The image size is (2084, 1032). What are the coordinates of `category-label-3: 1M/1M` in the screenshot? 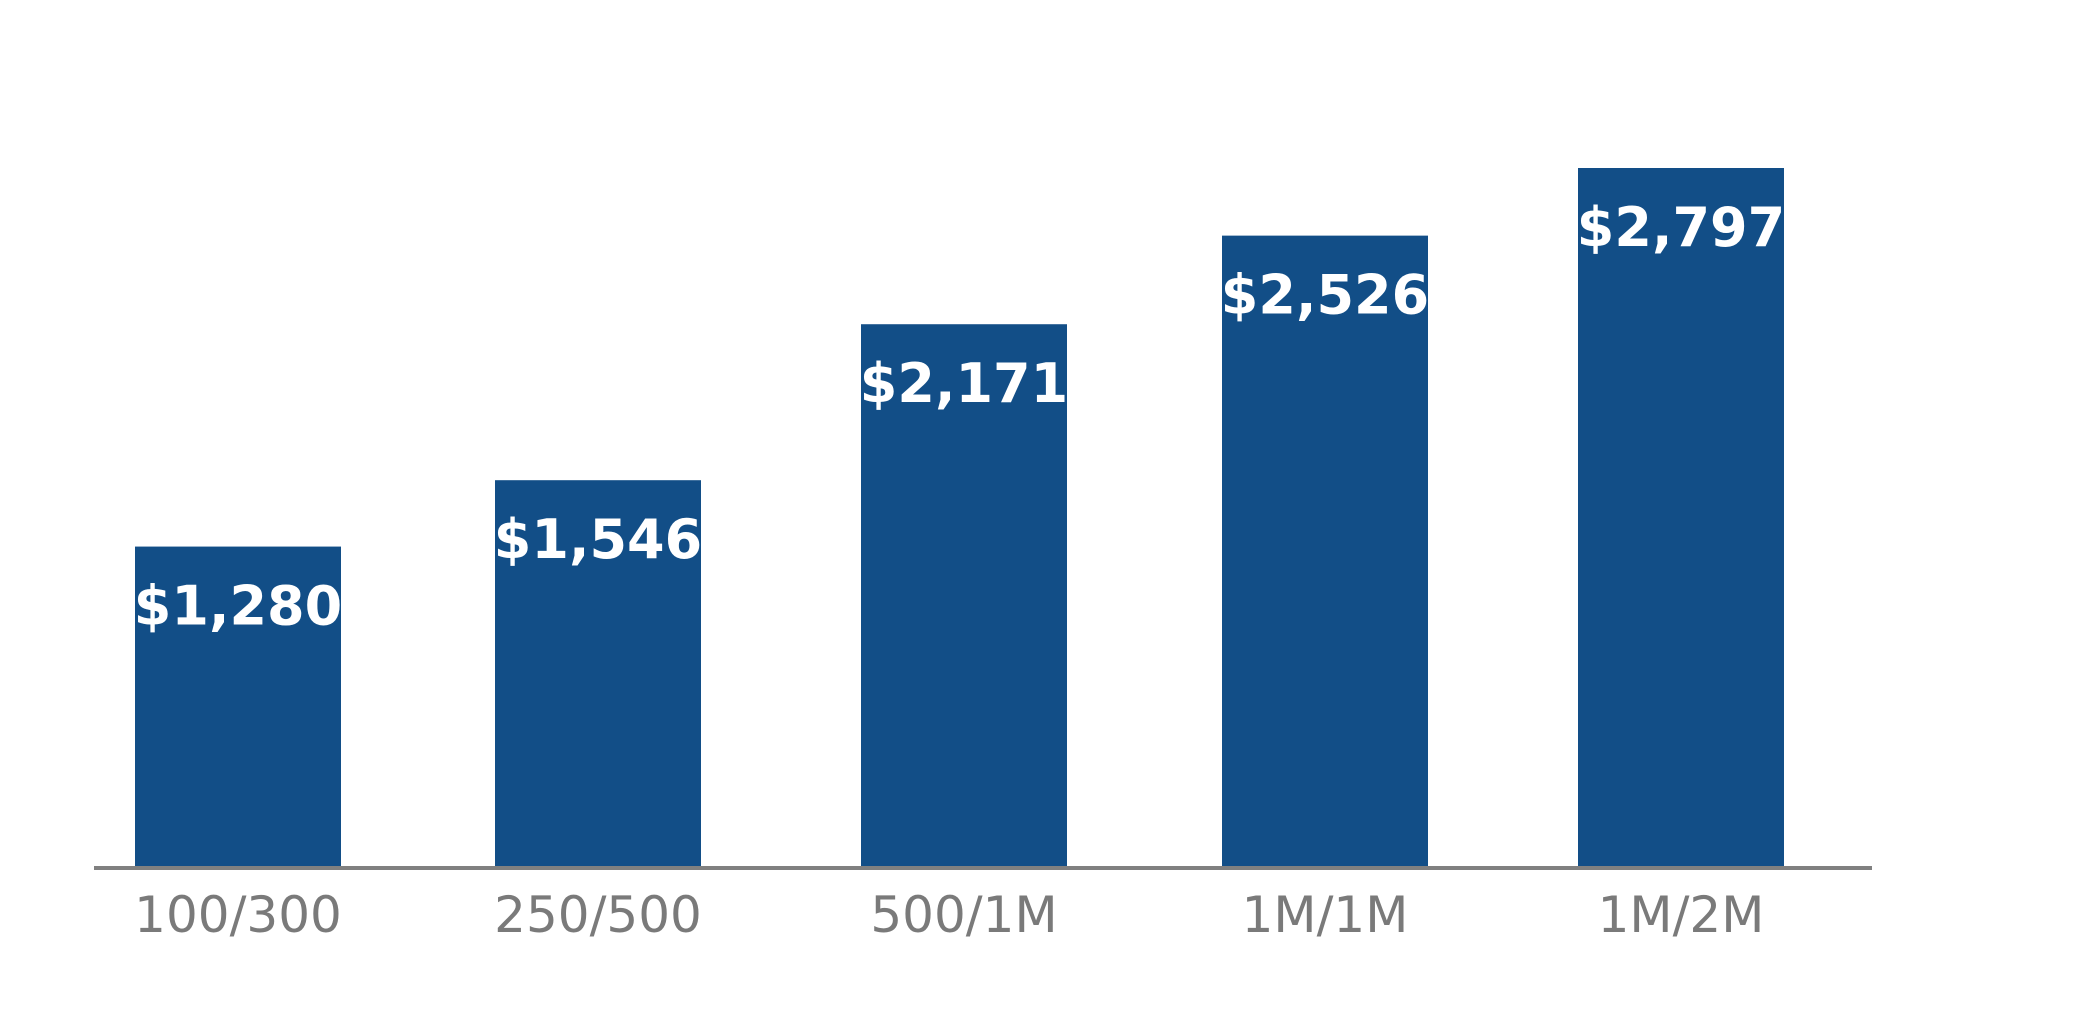 It's located at (1325, 915).